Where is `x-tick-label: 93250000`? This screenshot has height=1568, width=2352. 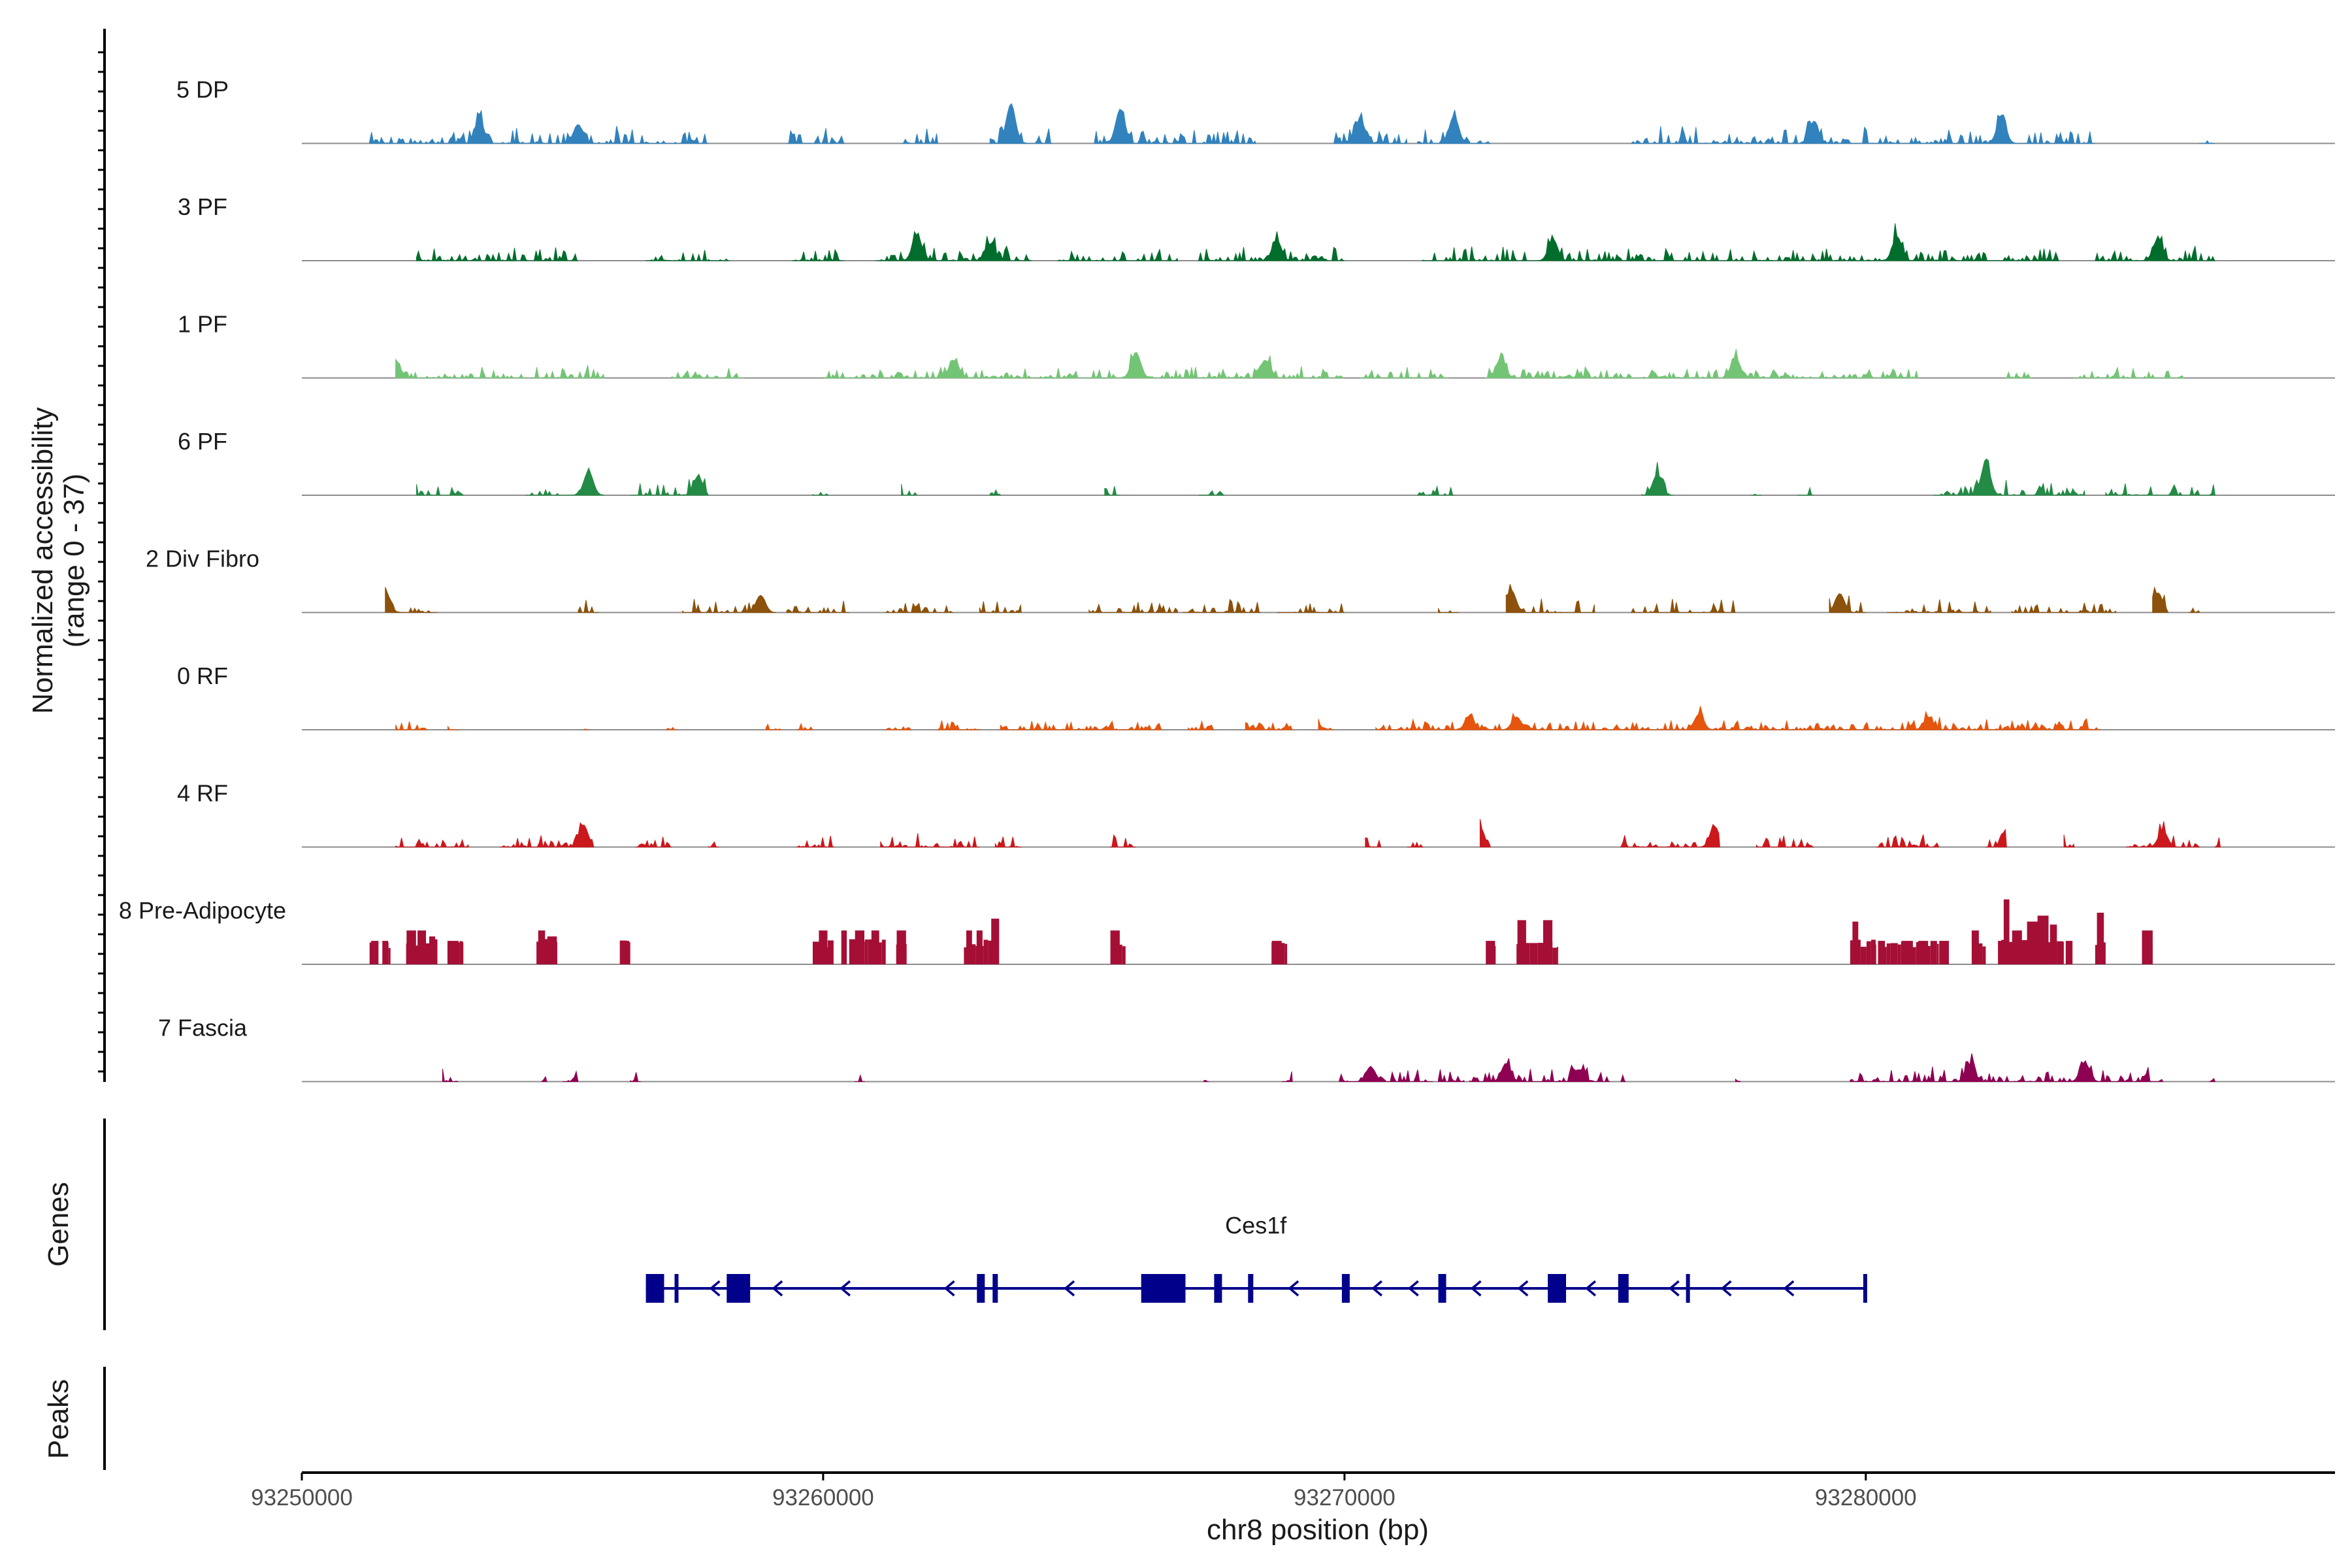
x-tick-label: 93250000 is located at coordinates (302, 1498).